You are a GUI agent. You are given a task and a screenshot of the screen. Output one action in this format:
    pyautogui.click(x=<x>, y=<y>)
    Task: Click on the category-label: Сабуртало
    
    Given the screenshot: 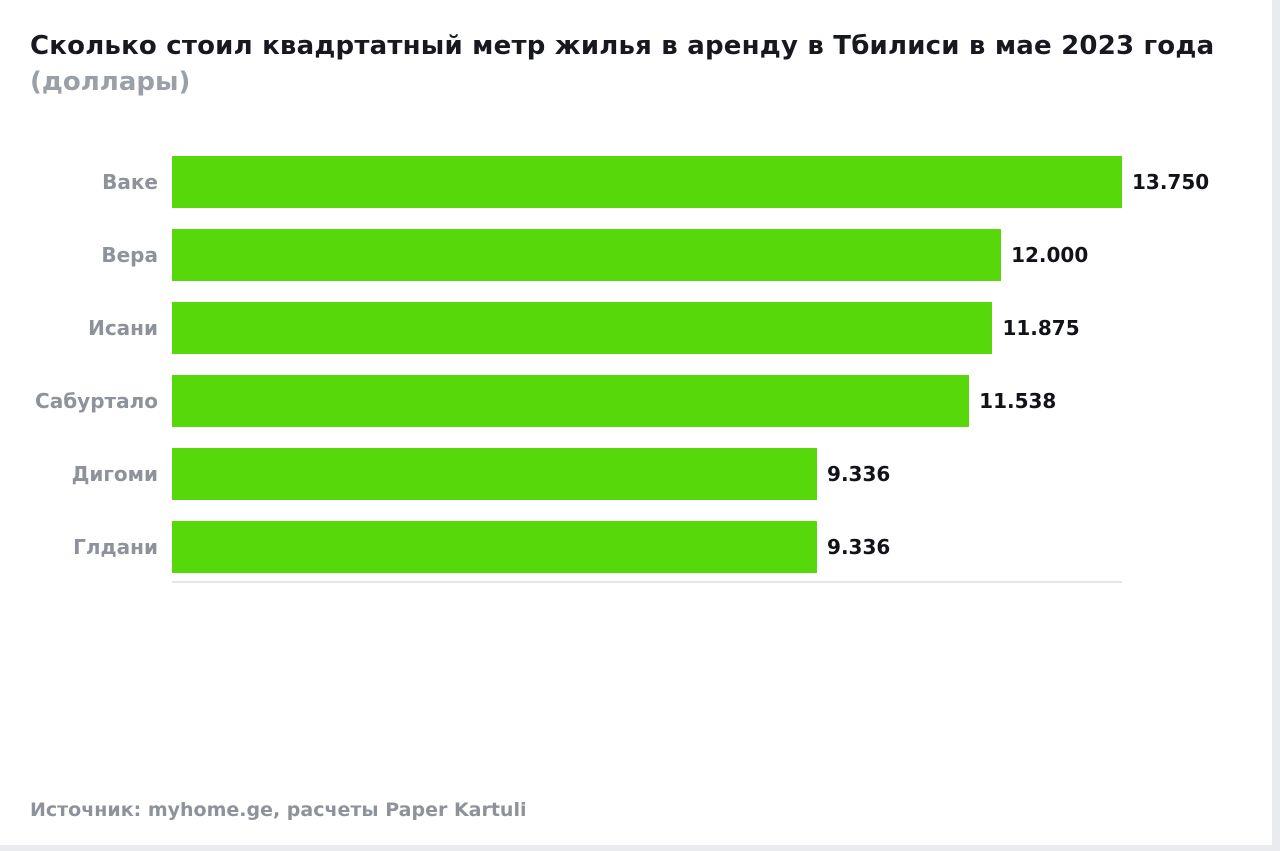 What is the action you would take?
    pyautogui.click(x=96, y=401)
    